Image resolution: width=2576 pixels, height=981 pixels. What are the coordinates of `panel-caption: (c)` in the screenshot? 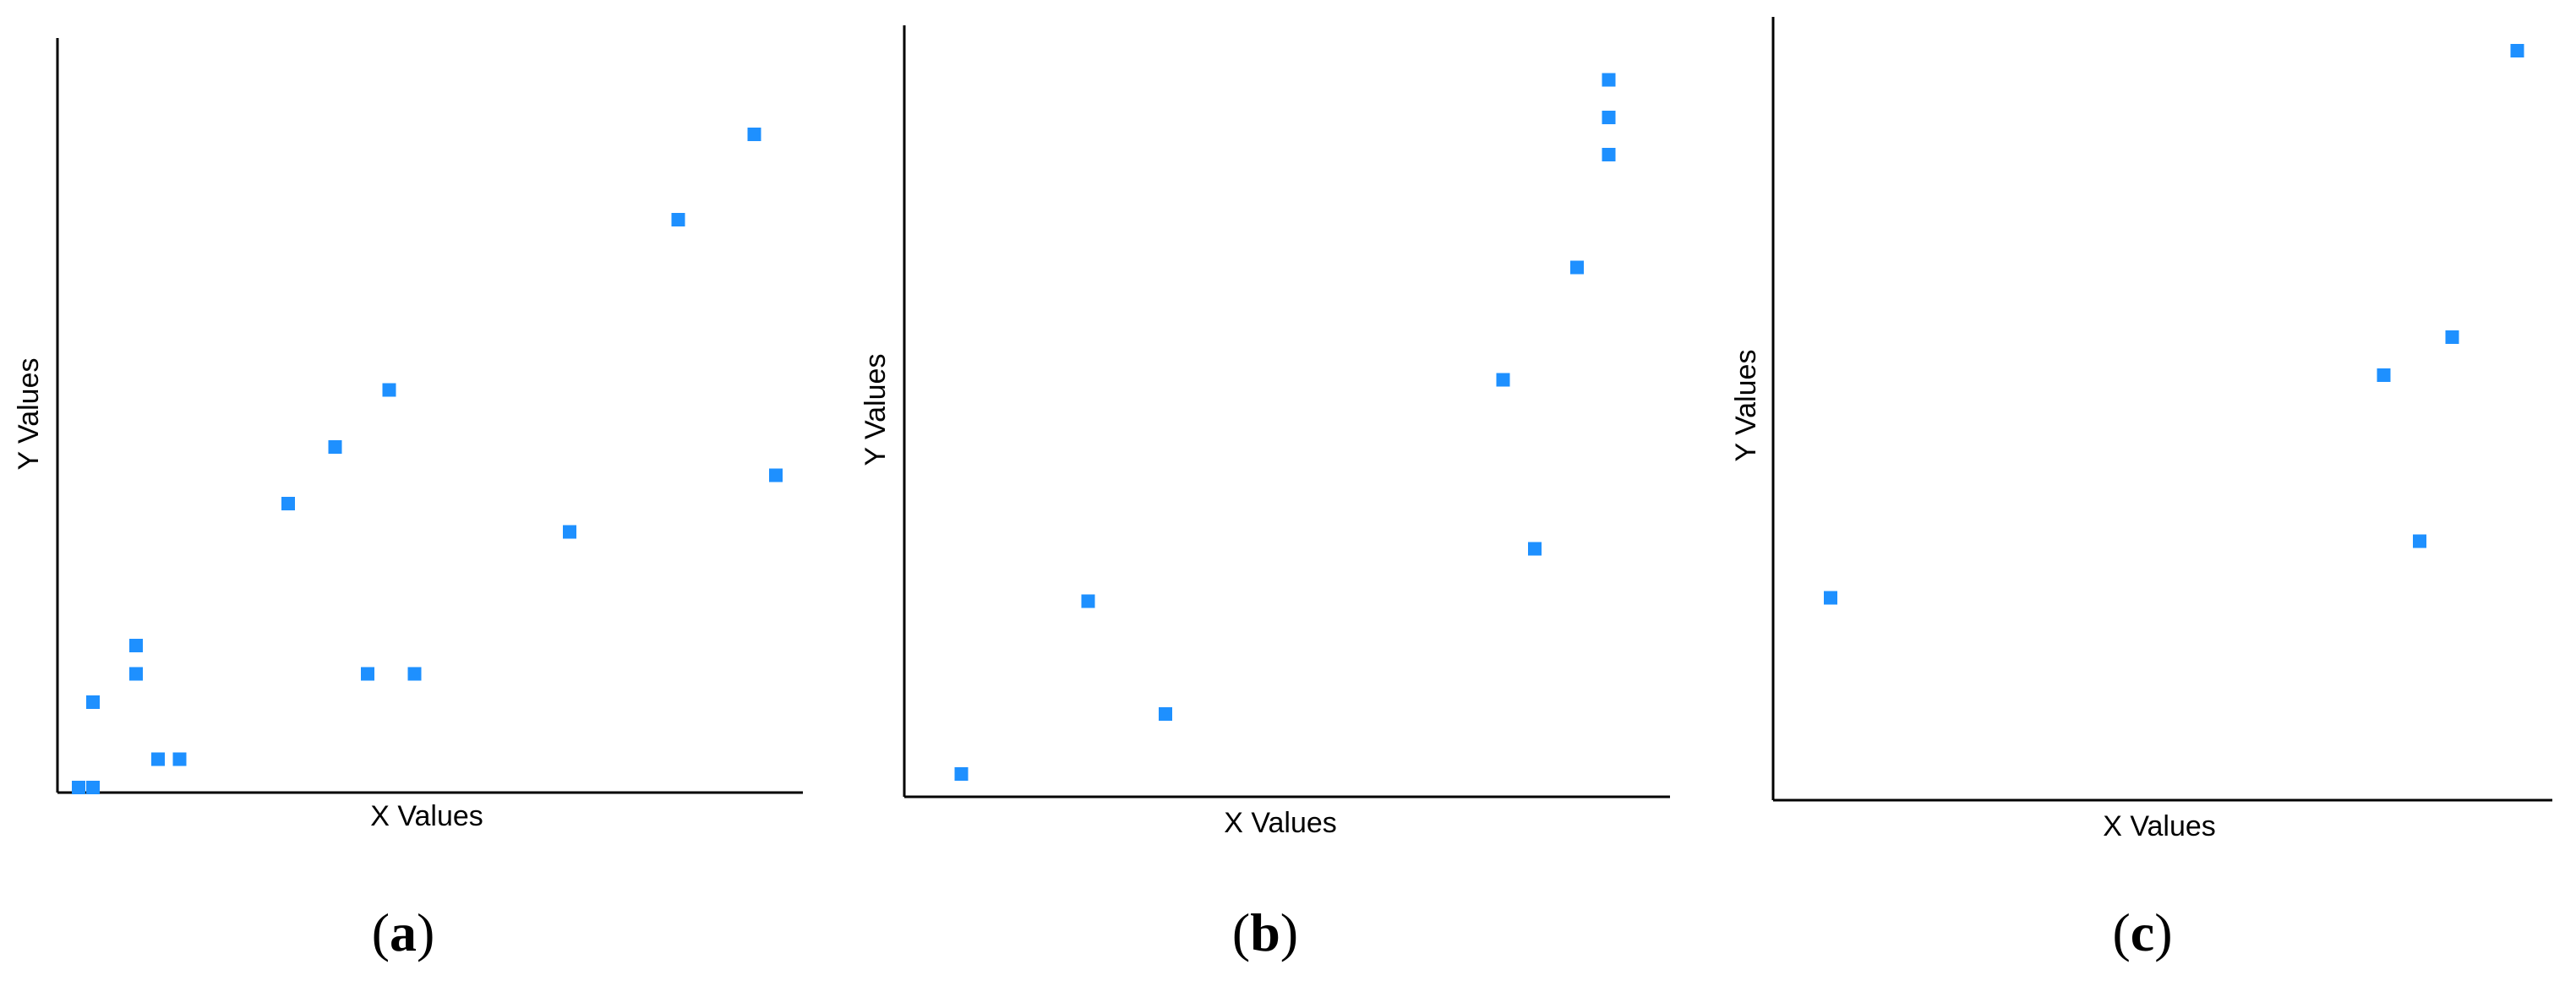 It's located at (2142, 932).